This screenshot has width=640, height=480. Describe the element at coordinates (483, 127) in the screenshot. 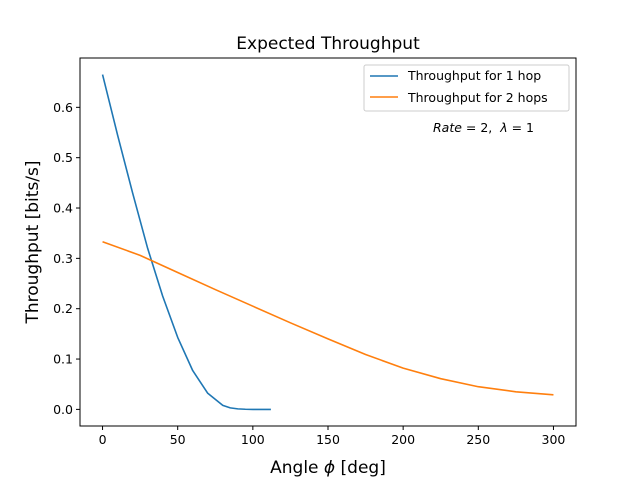

I see `rate-lambda-annotation: Rate = 2, λ = 1` at that location.